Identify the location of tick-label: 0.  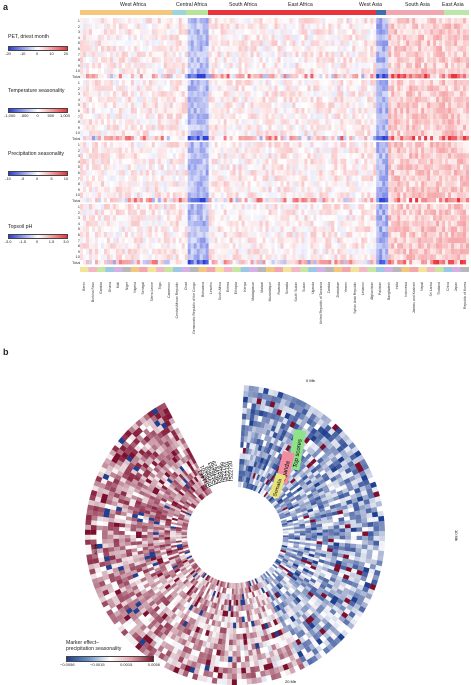
(37, 241).